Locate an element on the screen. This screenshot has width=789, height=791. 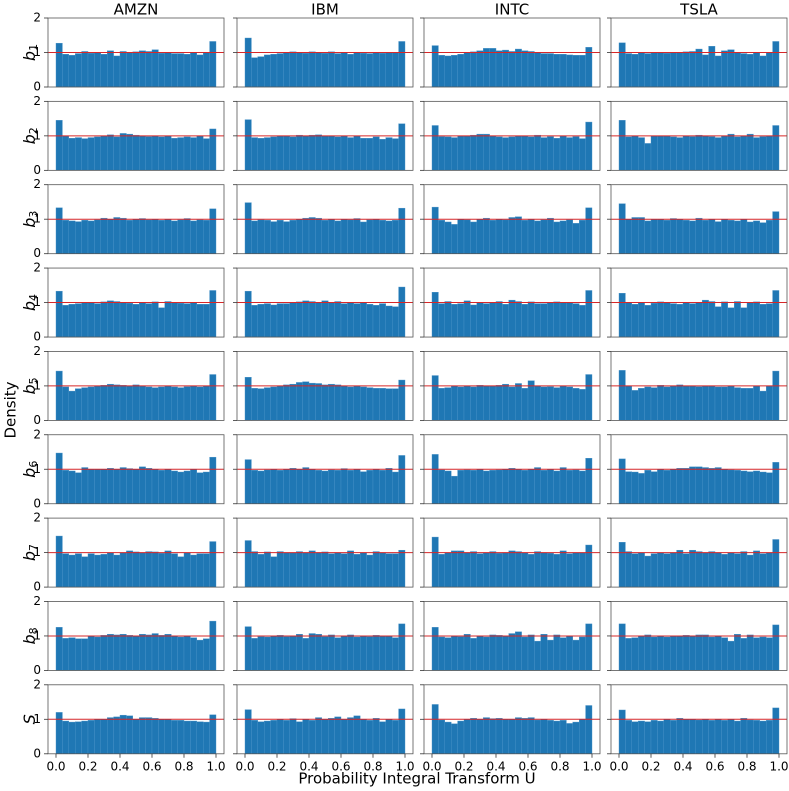
y-axis-label: Density is located at coordinates (11, 409).